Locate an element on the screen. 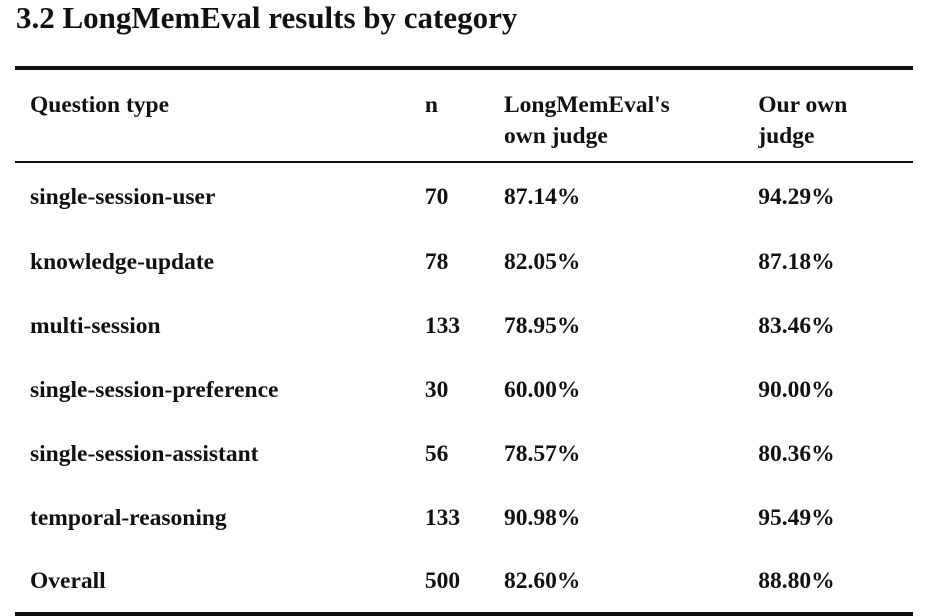  table-row: single-session-user 70 87.14% 94.29% is located at coordinates (464, 196).